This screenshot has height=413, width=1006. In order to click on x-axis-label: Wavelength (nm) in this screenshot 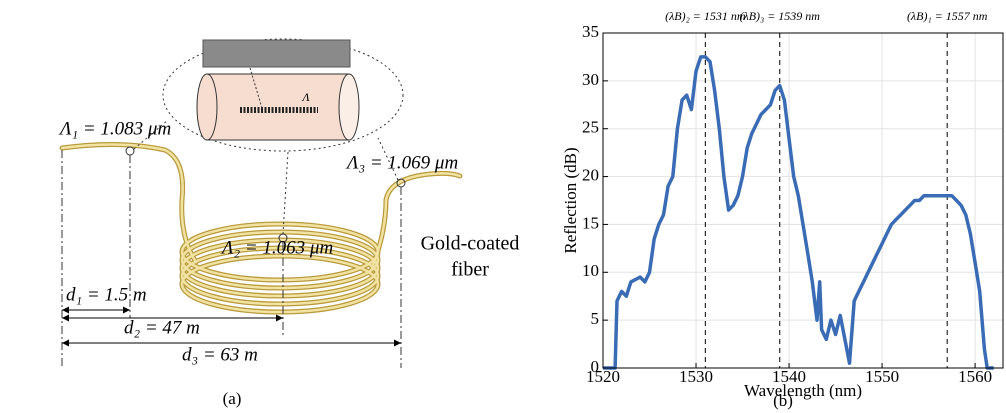, I will do `click(803, 390)`.